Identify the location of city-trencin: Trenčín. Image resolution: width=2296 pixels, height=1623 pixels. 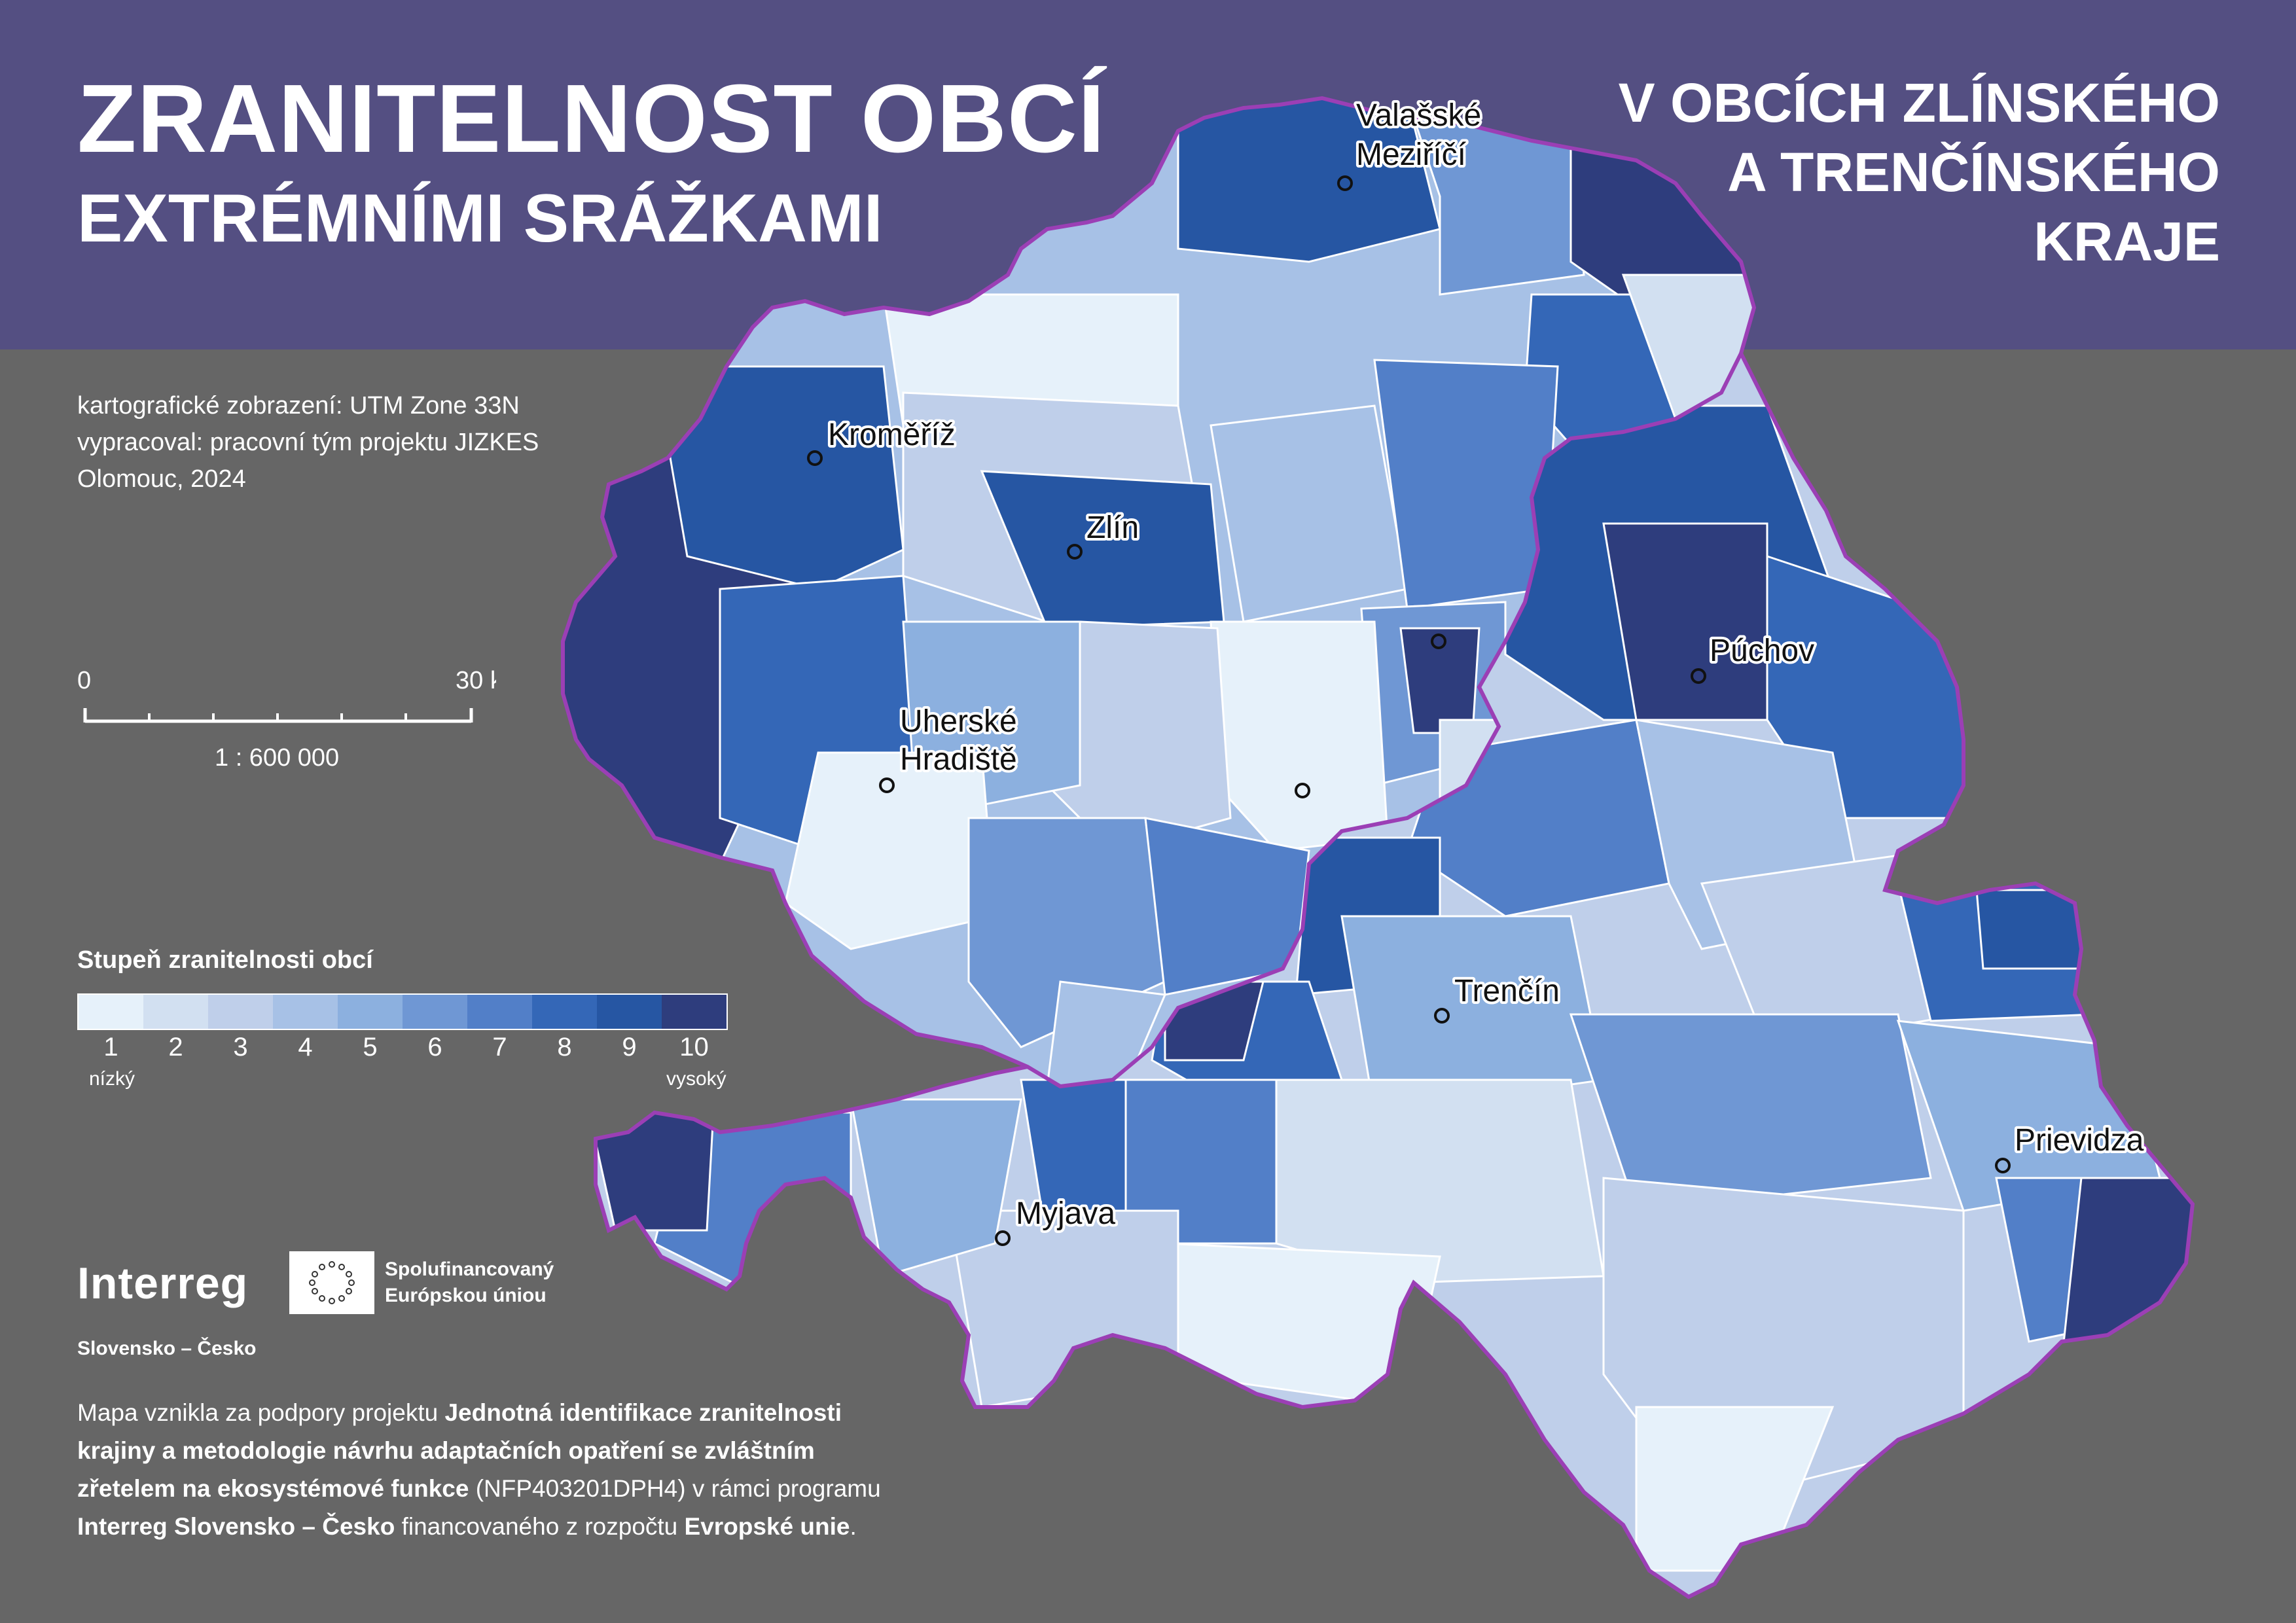
(1498, 998).